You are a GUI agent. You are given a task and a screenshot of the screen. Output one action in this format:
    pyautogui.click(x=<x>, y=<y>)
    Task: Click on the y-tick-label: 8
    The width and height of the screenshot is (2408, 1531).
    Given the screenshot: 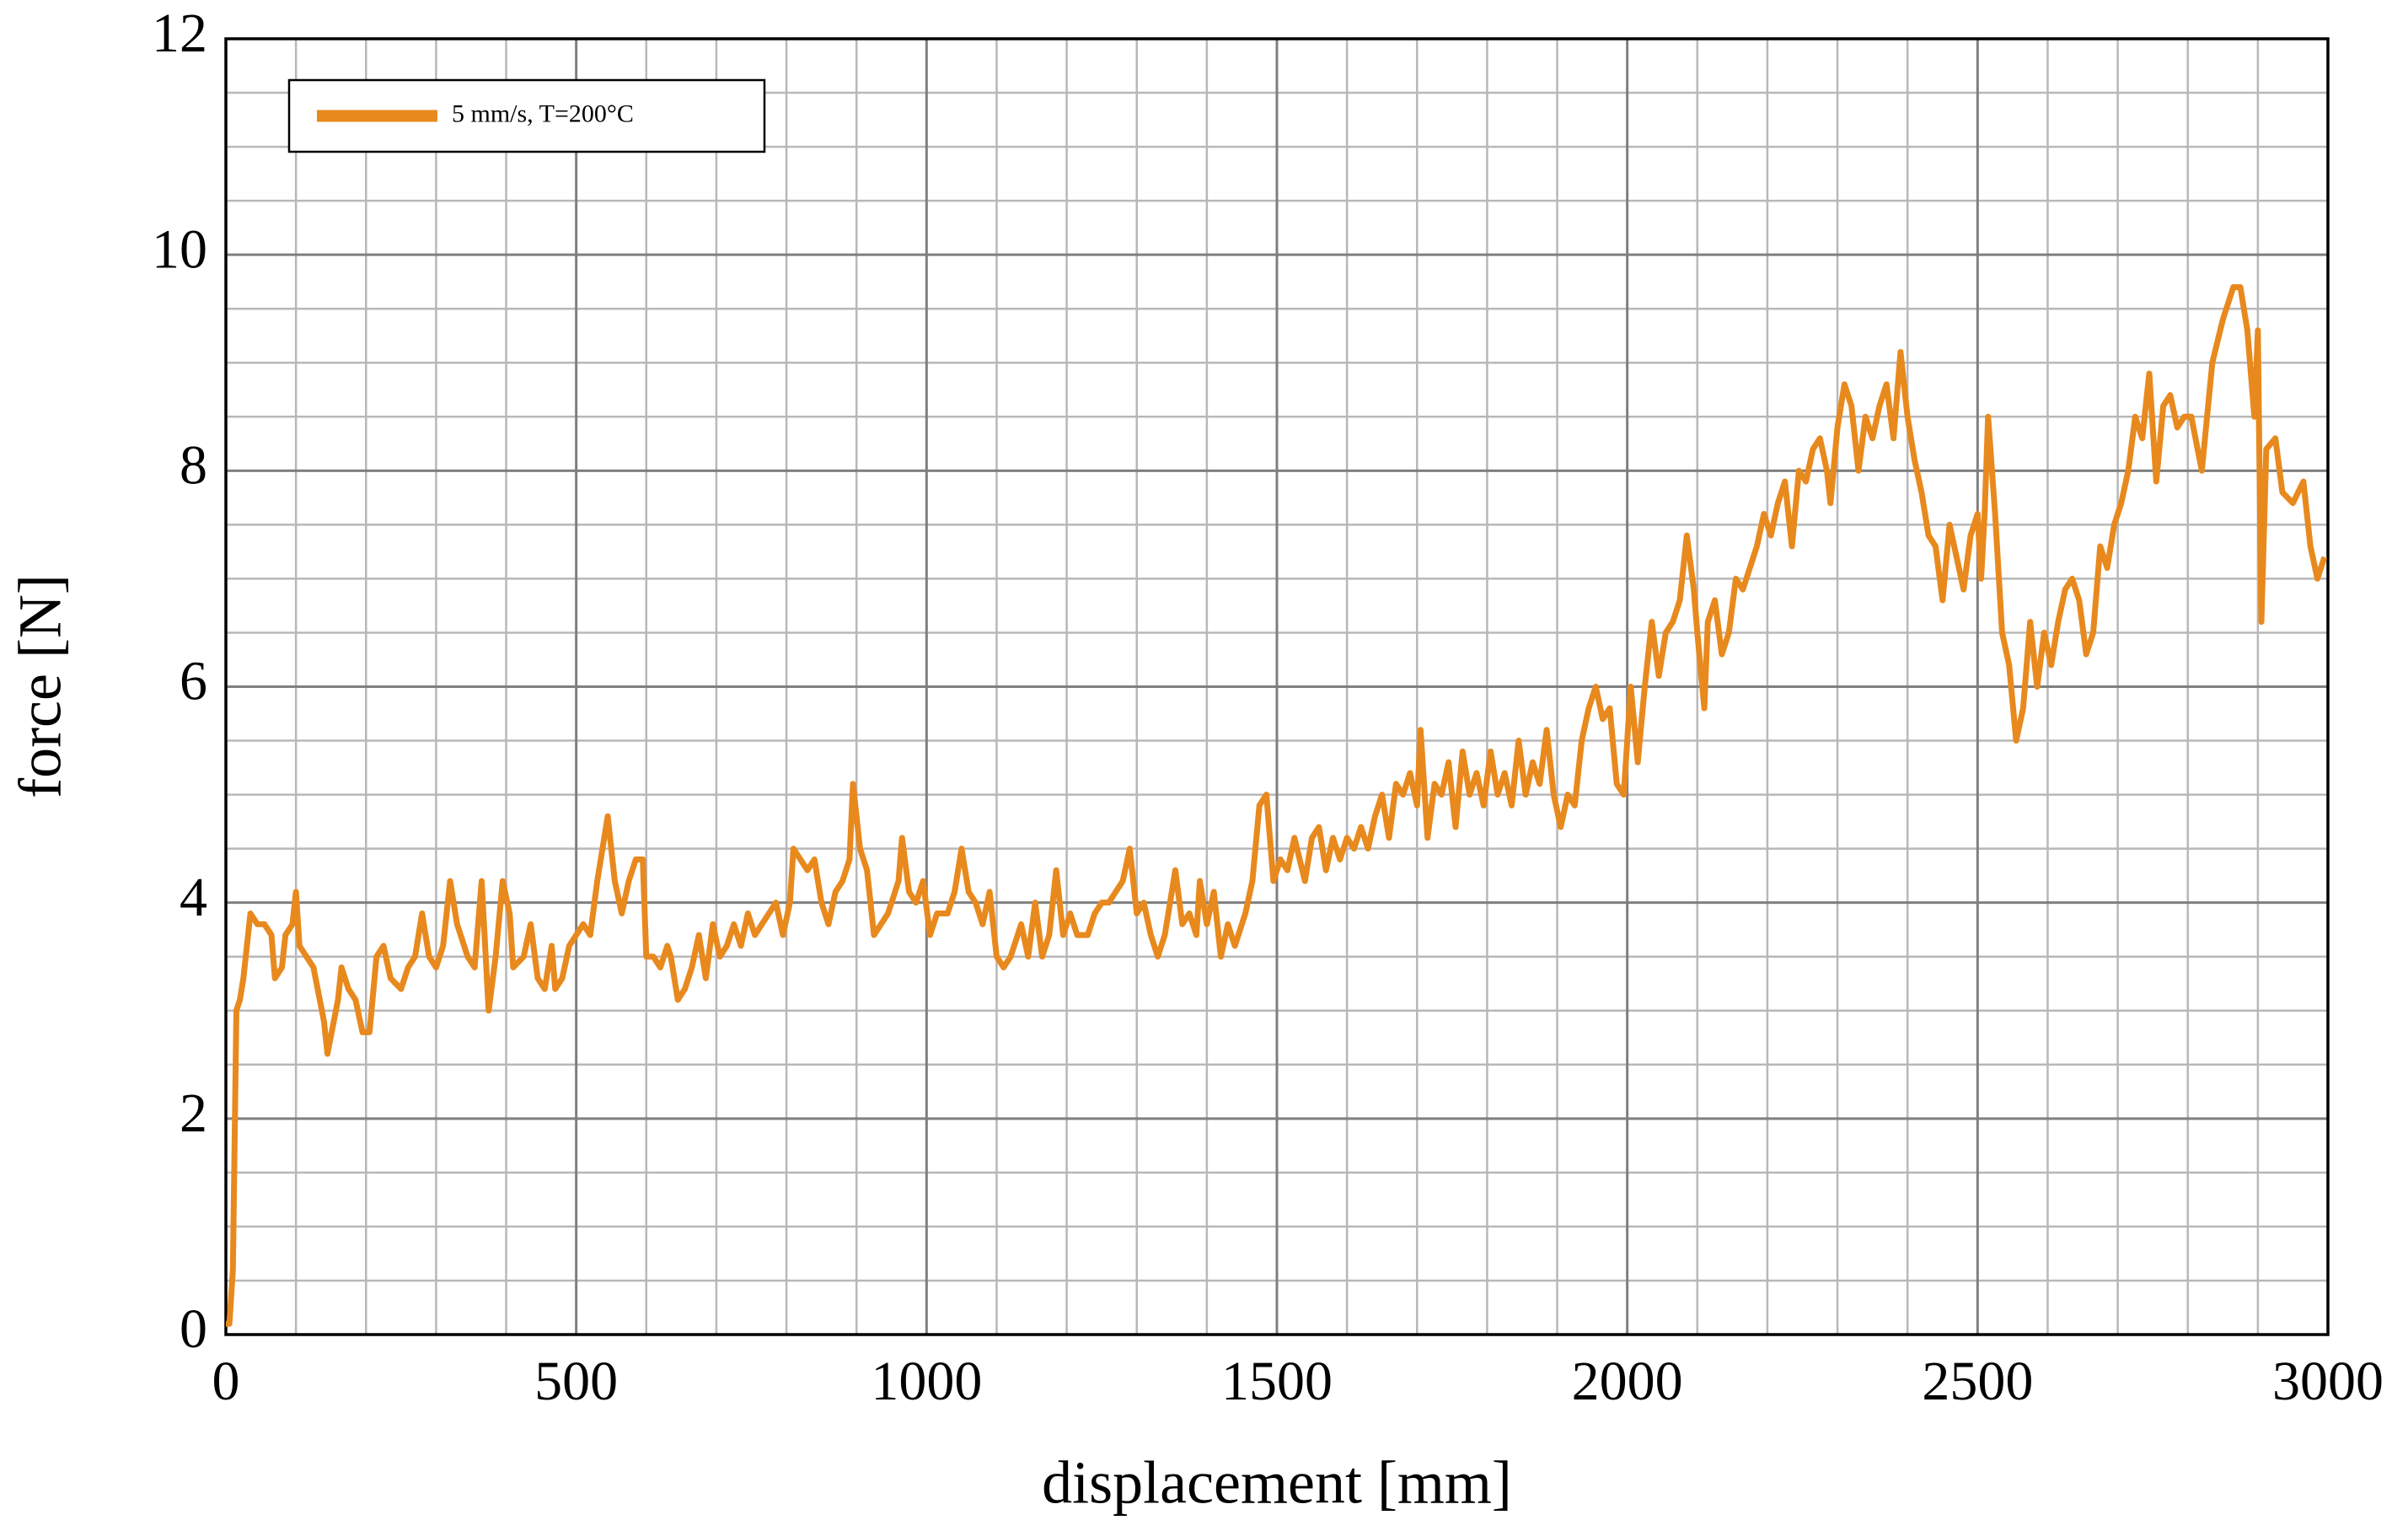 What is the action you would take?
    pyautogui.click(x=193, y=465)
    